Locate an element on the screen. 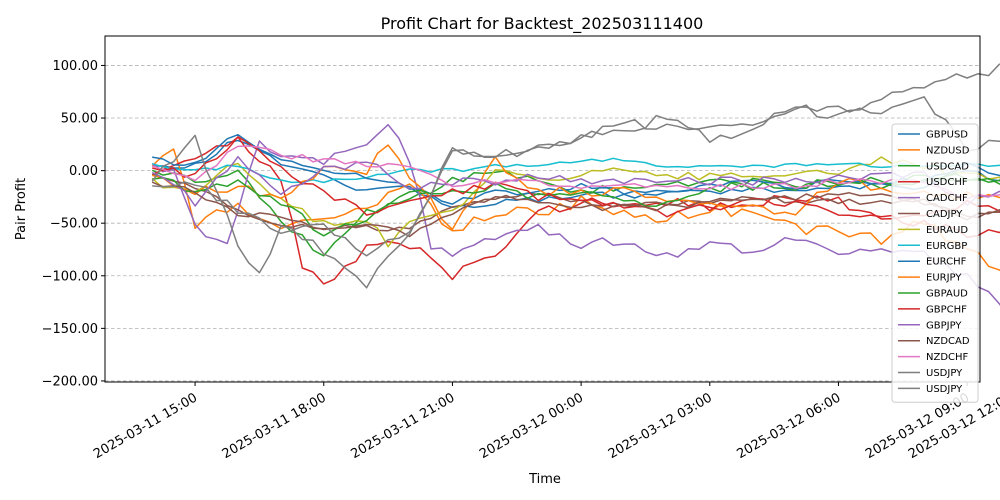 The height and width of the screenshot is (500, 1000). series-line-nzdcad is located at coordinates (575, 209).